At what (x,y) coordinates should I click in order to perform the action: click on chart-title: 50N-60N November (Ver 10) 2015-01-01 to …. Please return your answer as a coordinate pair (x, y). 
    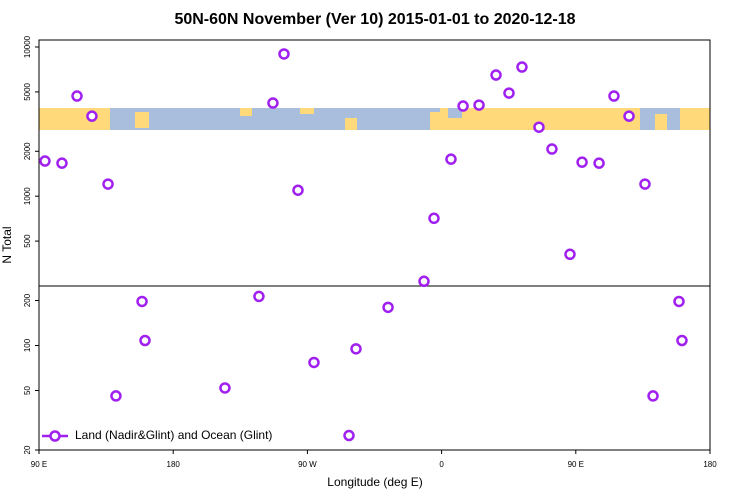
    Looking at the image, I should click on (374, 19).